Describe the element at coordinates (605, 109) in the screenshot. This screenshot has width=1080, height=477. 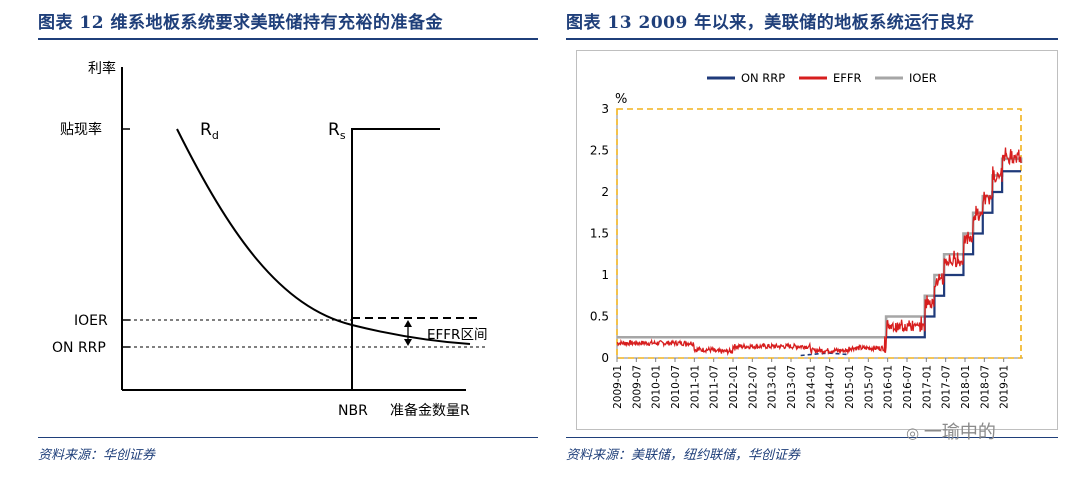
I see `y-tick-label: 3` at that location.